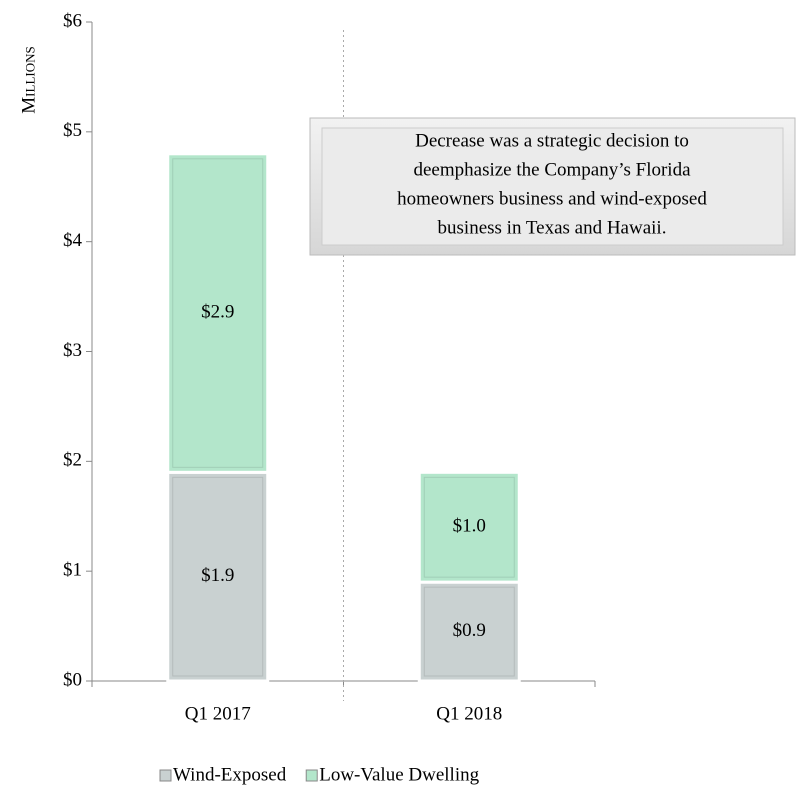  I want to click on annotation-text: Decrease was a strategic decision to, so click(552, 140).